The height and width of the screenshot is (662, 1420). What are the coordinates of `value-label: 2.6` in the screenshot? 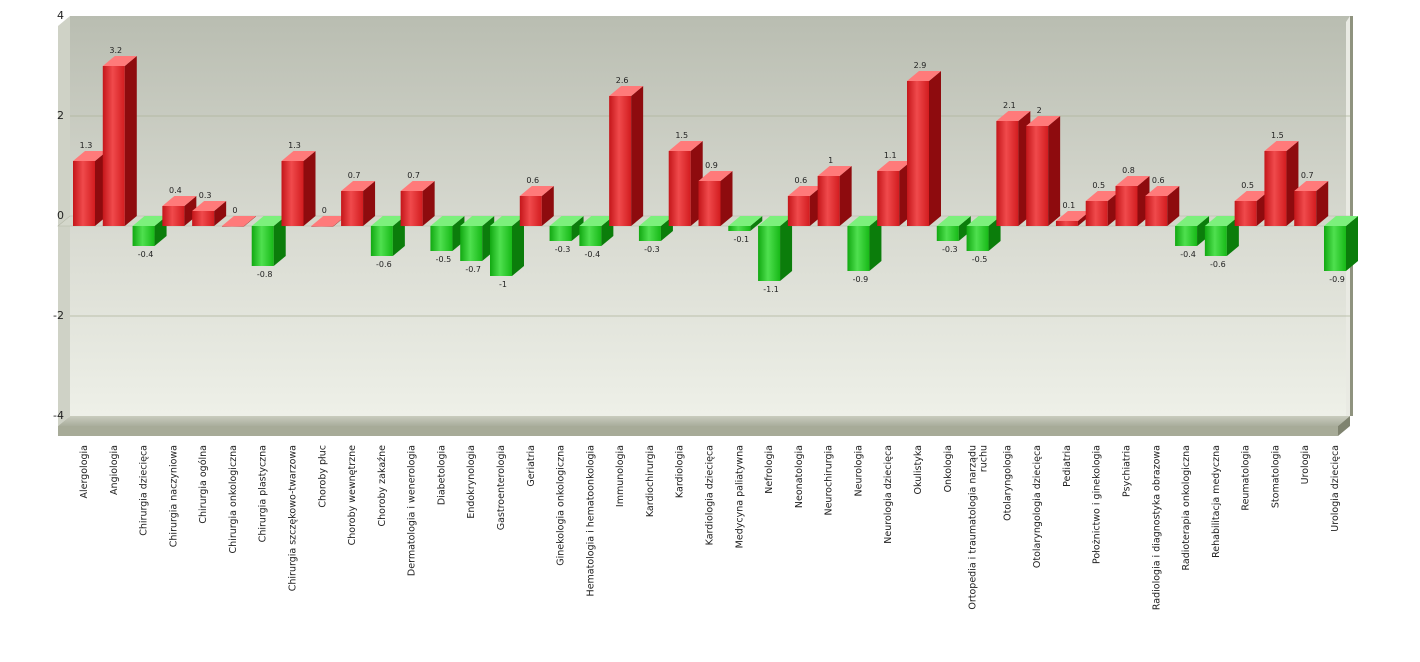 It's located at (622, 80).